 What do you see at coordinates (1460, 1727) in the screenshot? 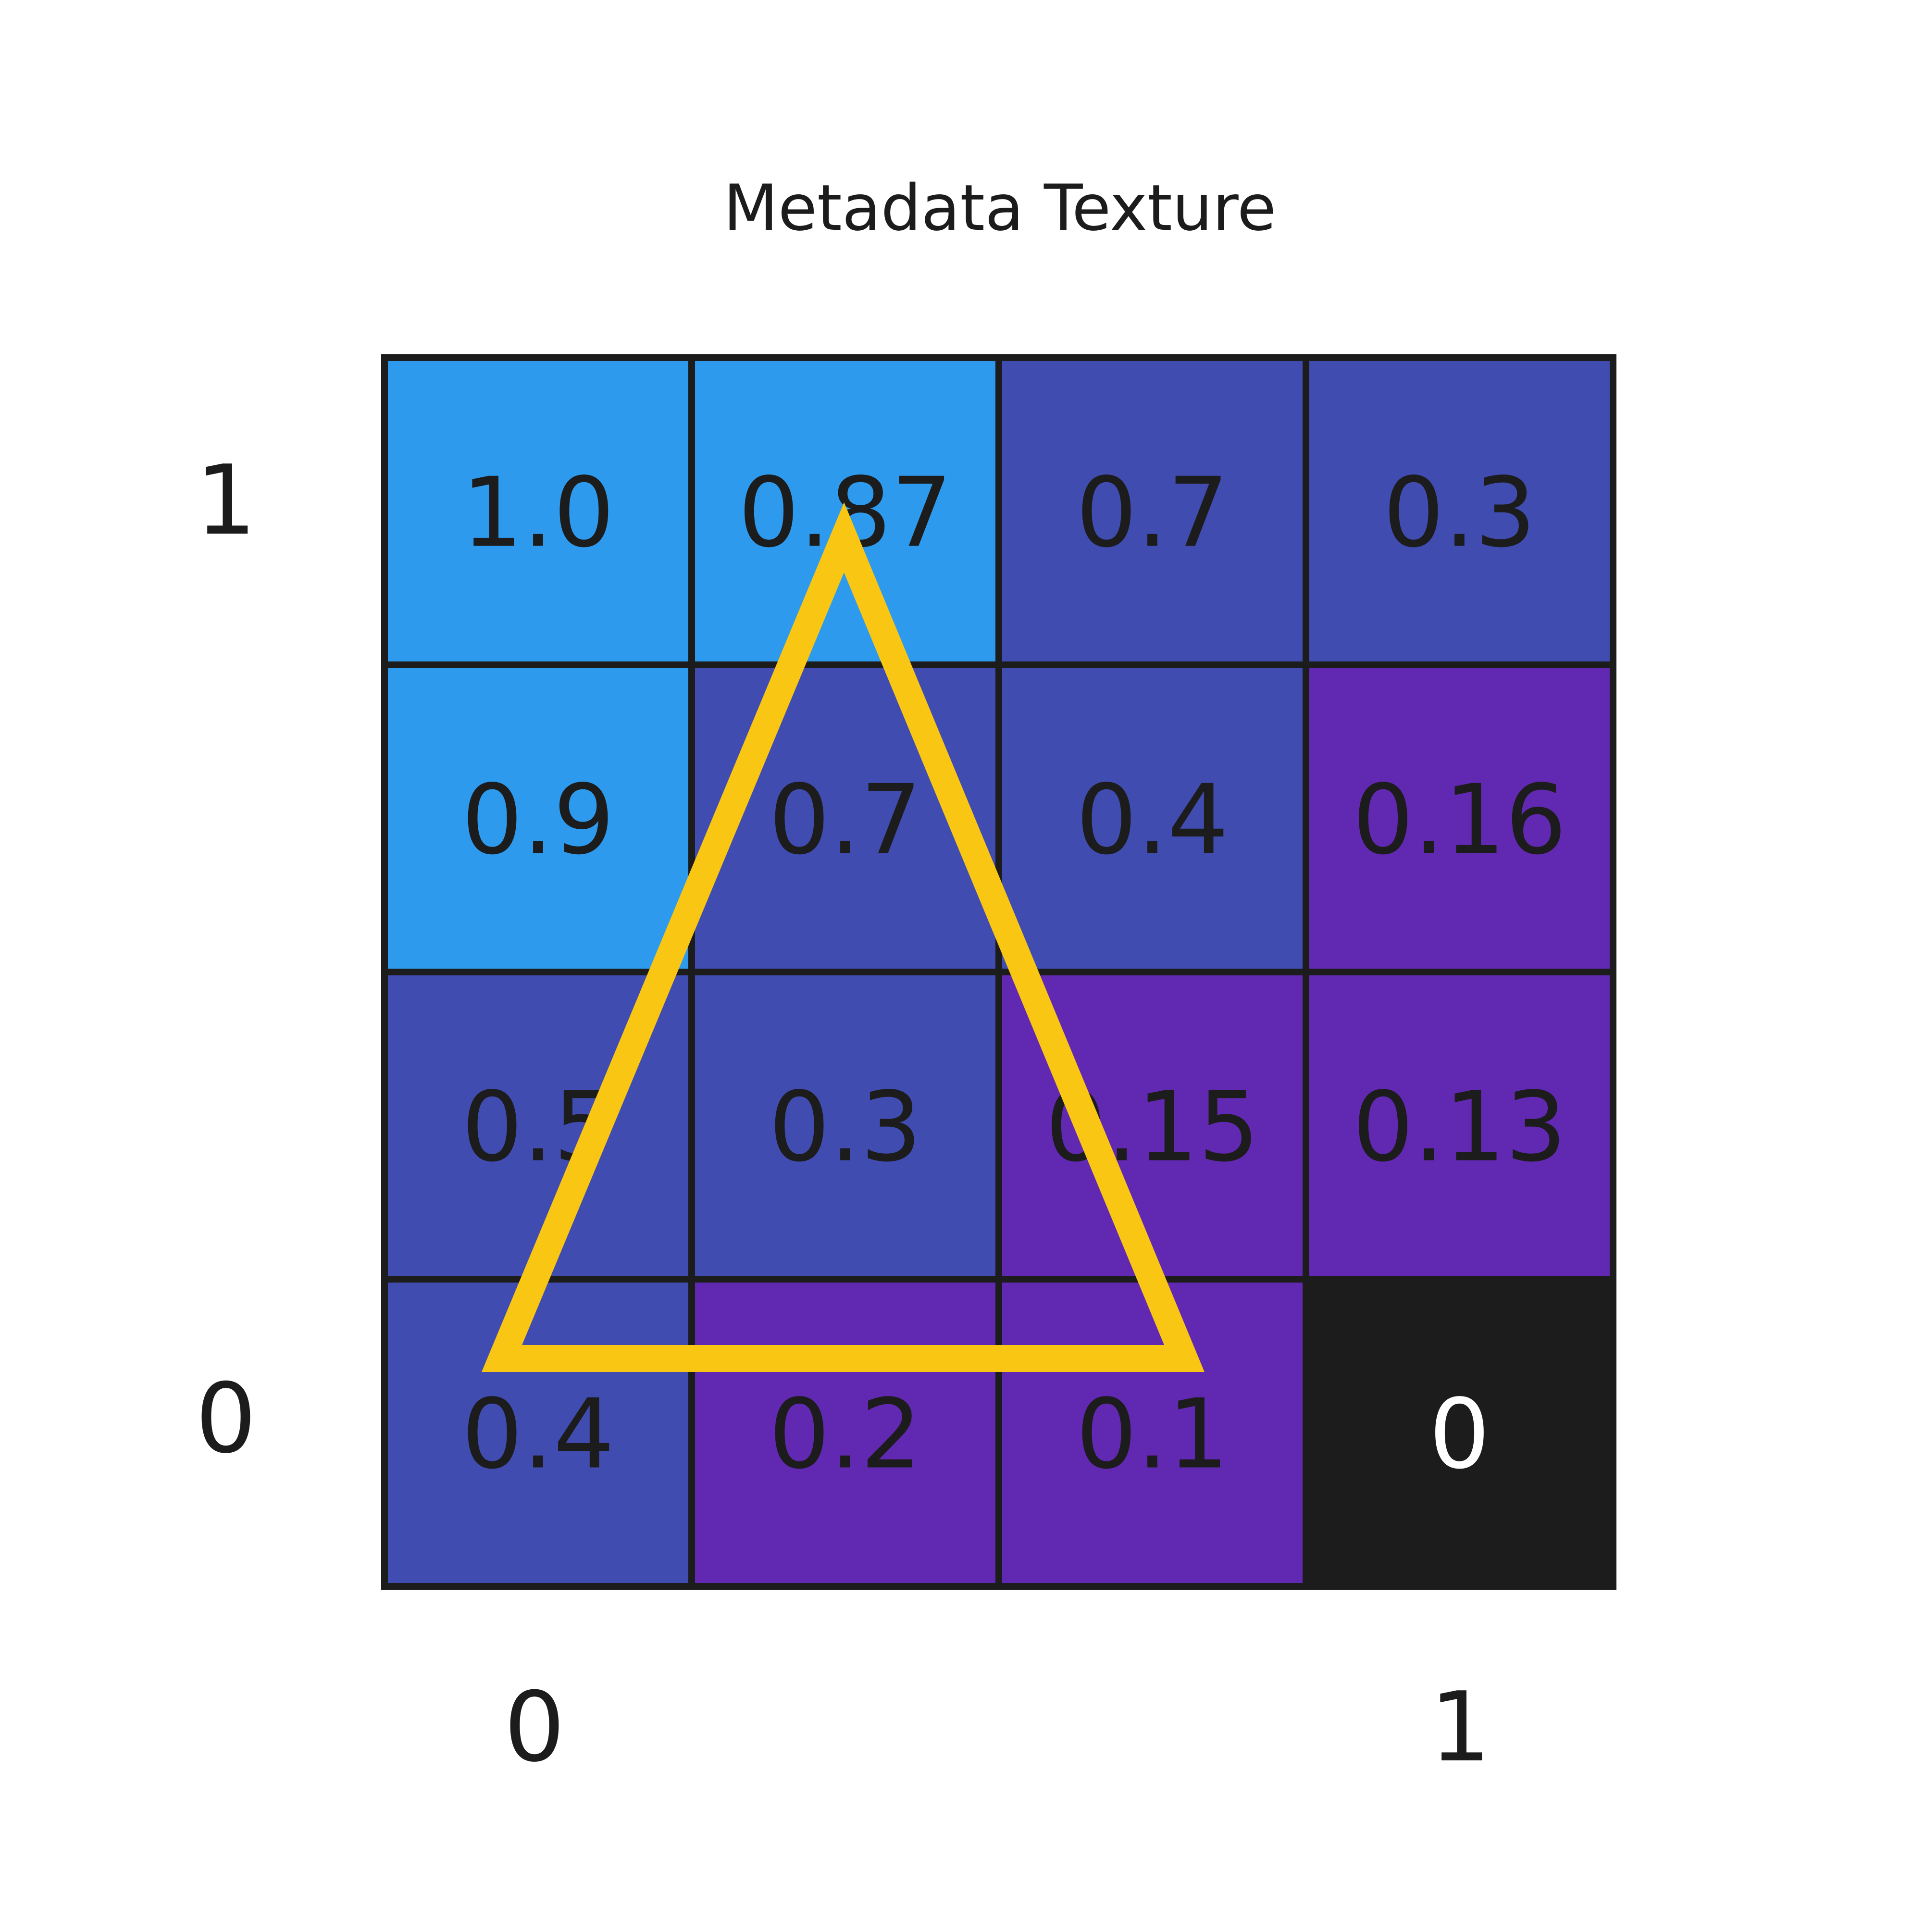
I see `x-tick-right: 1` at bounding box center [1460, 1727].